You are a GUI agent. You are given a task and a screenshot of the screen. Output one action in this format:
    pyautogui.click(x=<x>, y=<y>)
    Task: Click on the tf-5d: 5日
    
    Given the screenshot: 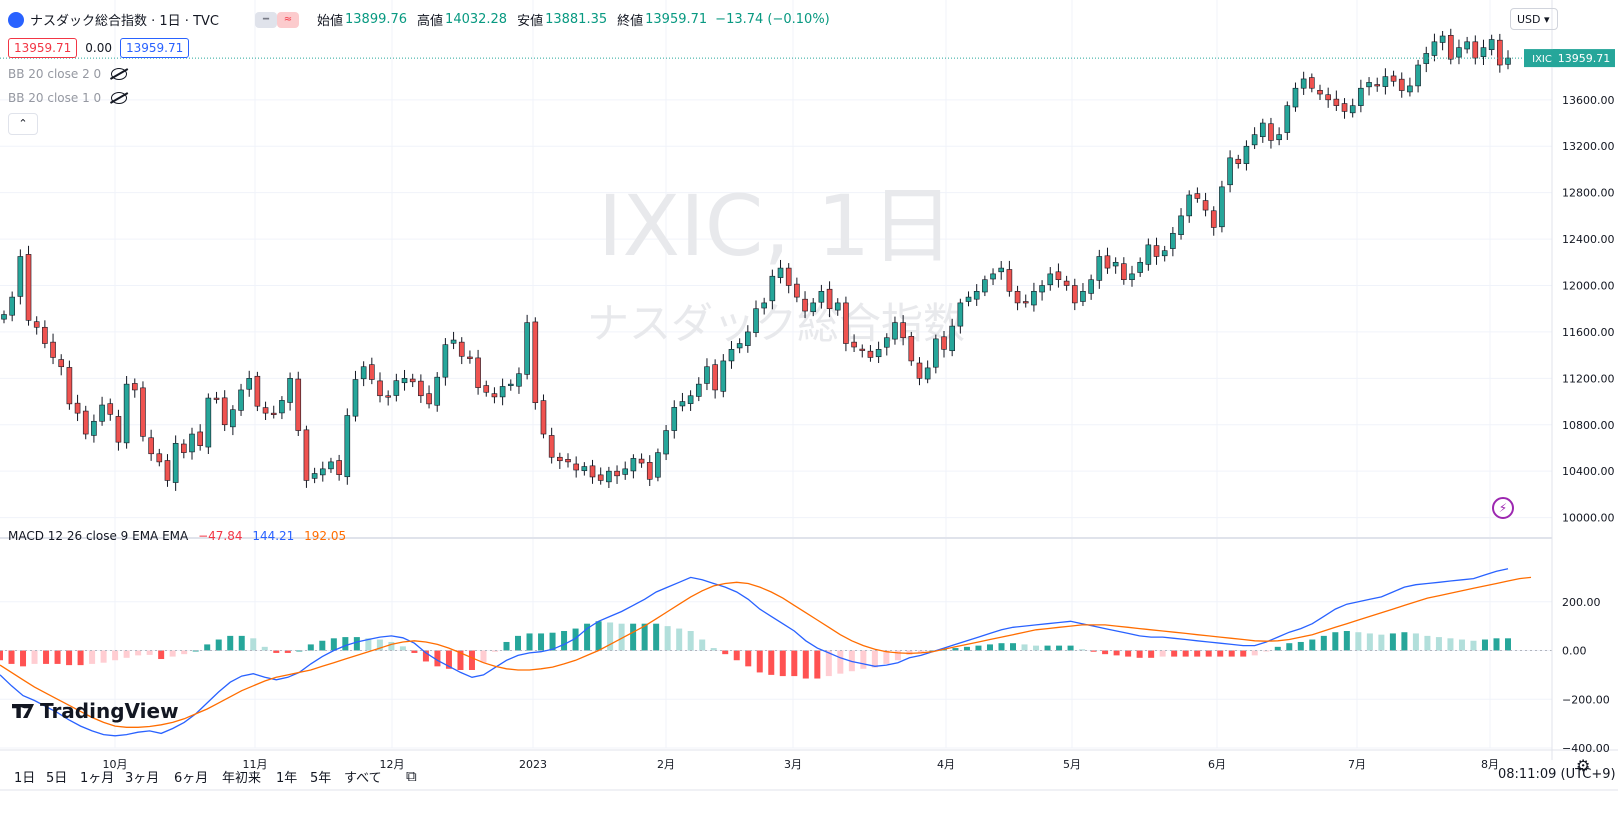 What is the action you would take?
    pyautogui.click(x=57, y=778)
    